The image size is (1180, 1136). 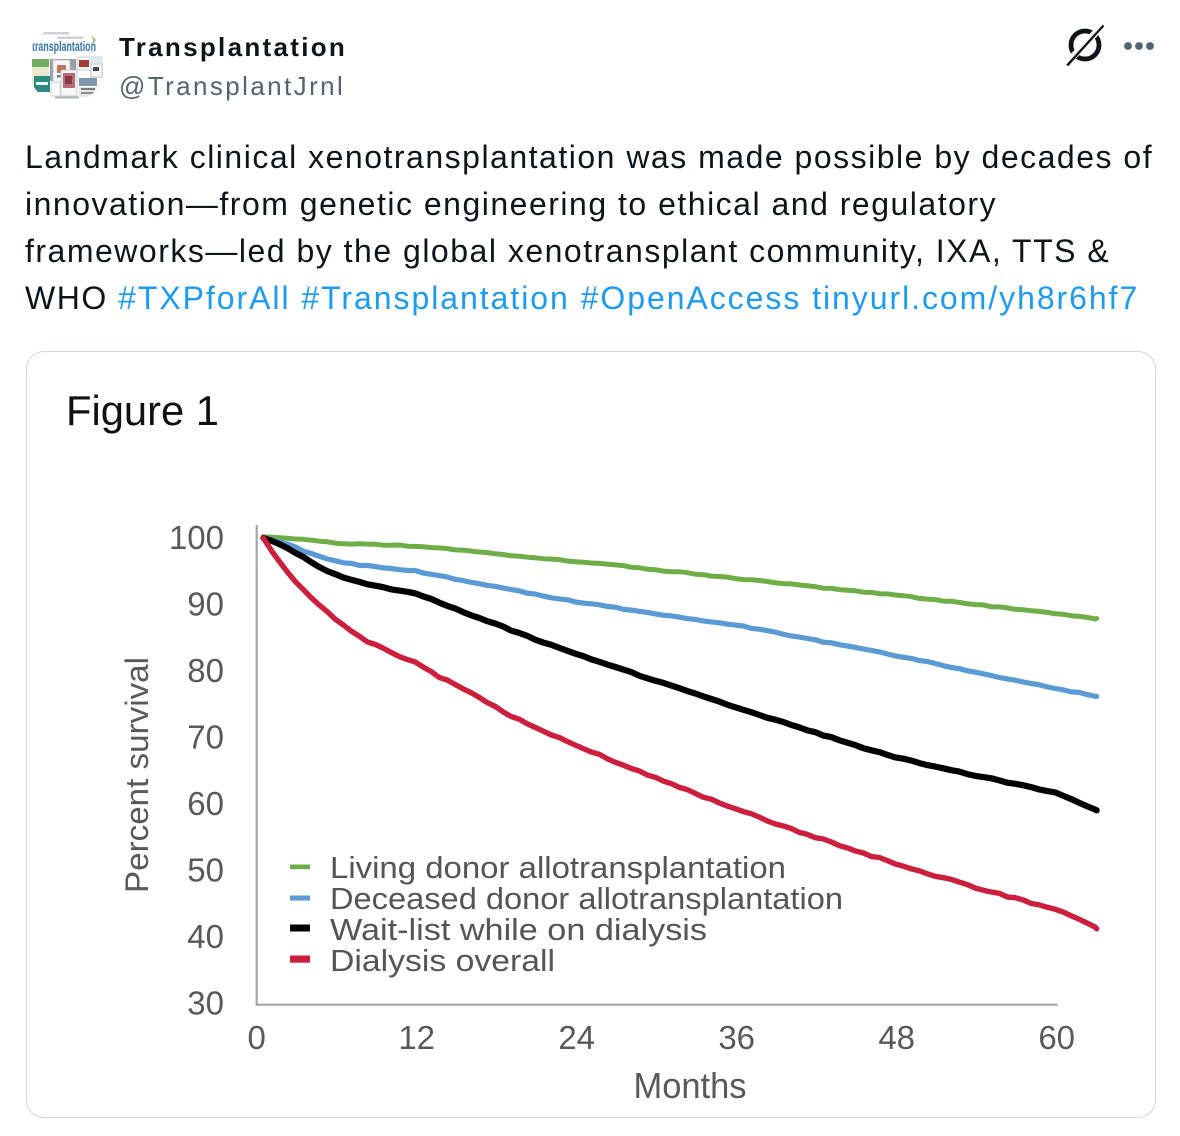 I want to click on svg-text:Deceased donor allotransplanta: Deceased donor allotransplantation, so click(x=586, y=898).